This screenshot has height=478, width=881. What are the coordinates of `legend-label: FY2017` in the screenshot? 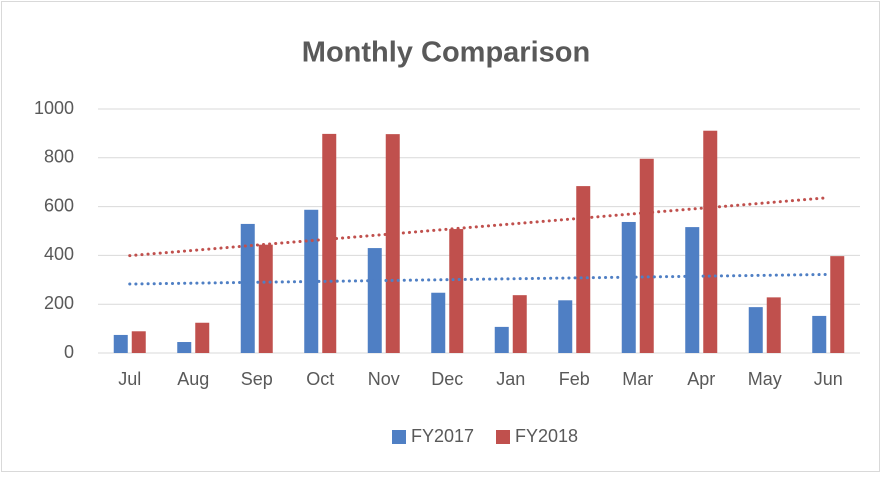 It's located at (442, 436).